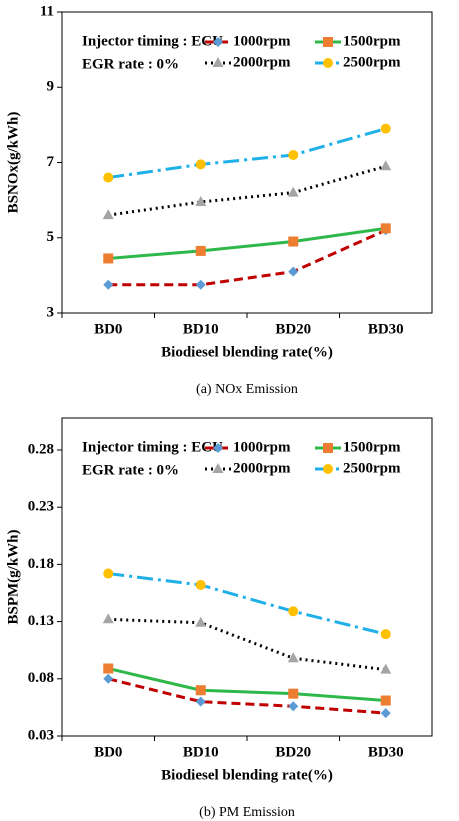 Image resolution: width=459 pixels, height=821 pixels. What do you see at coordinates (41, 449) in the screenshot?
I see `y-tick-label: 0.28` at bounding box center [41, 449].